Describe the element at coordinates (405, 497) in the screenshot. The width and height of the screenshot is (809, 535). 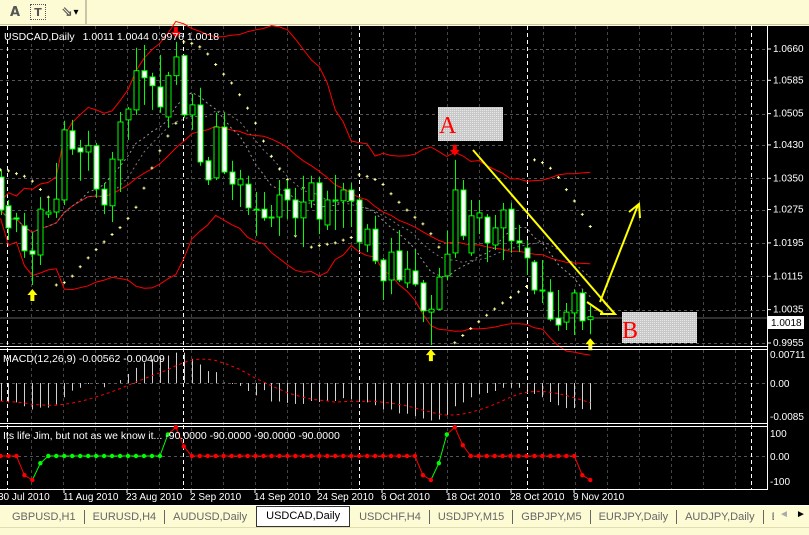
I see `time-tick-label: 6 Oct 2010` at that location.